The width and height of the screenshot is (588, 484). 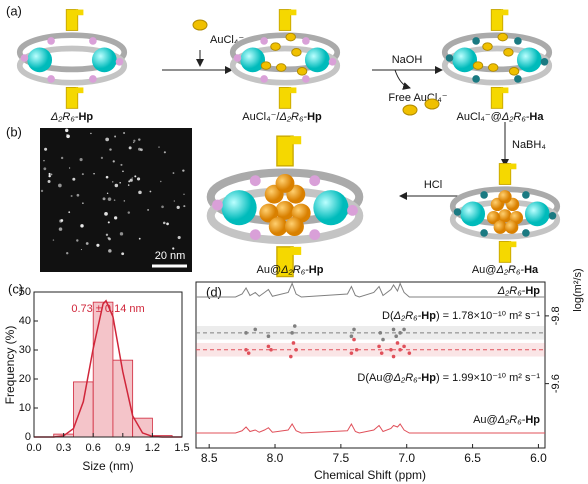 I want to click on fit-curve, so click(x=108, y=368).